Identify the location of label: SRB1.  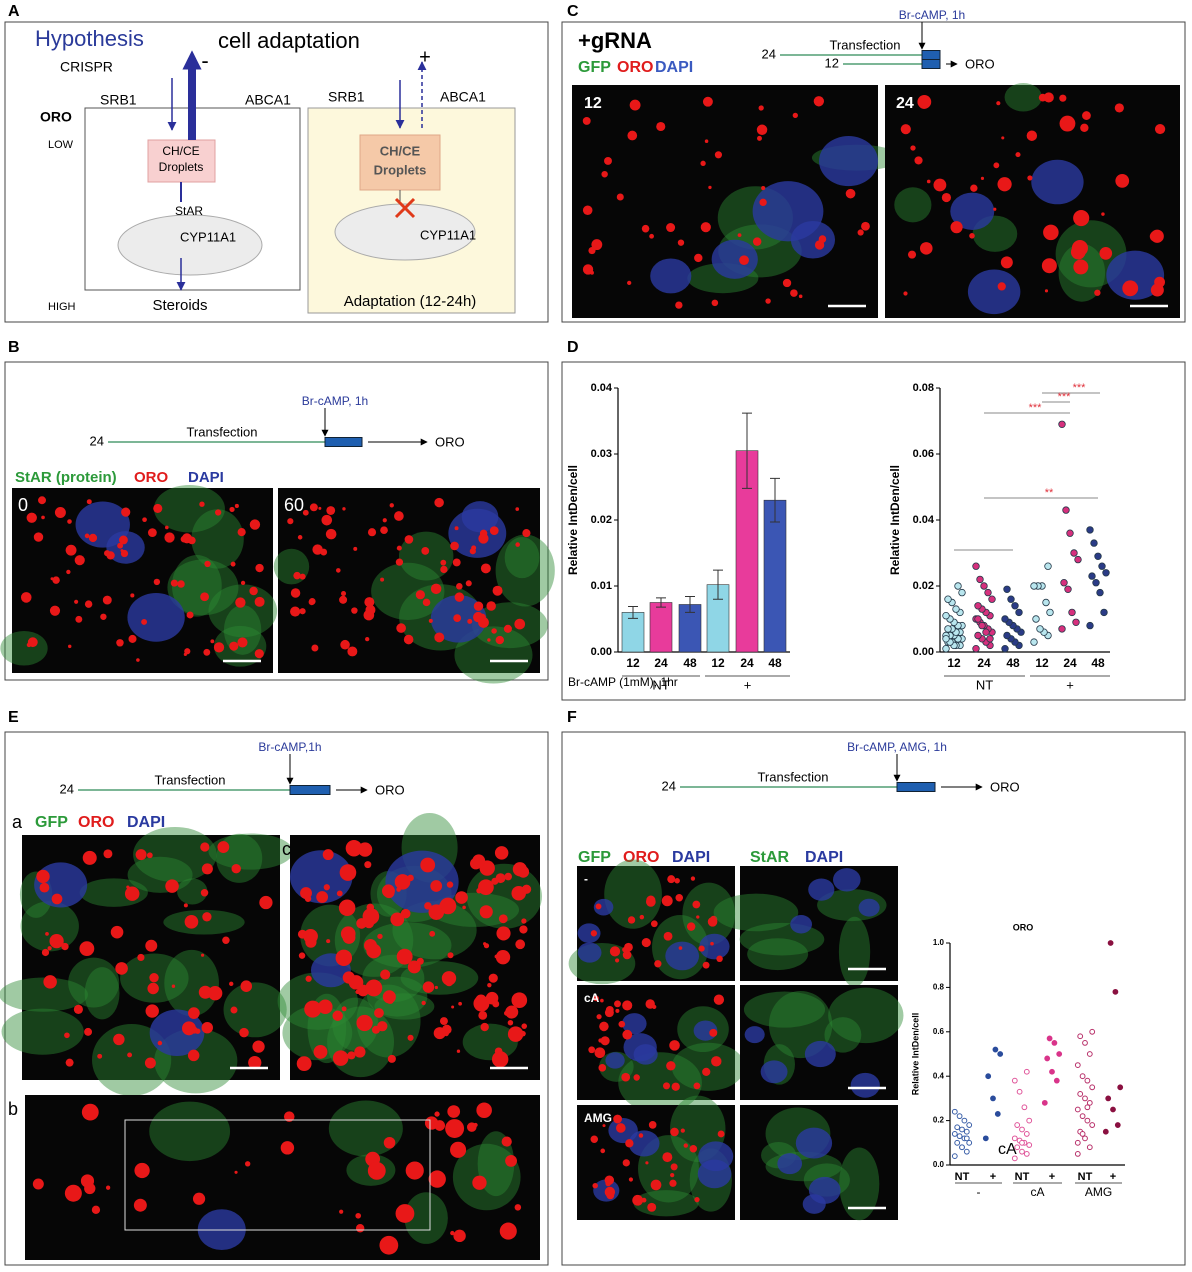
(118, 100).